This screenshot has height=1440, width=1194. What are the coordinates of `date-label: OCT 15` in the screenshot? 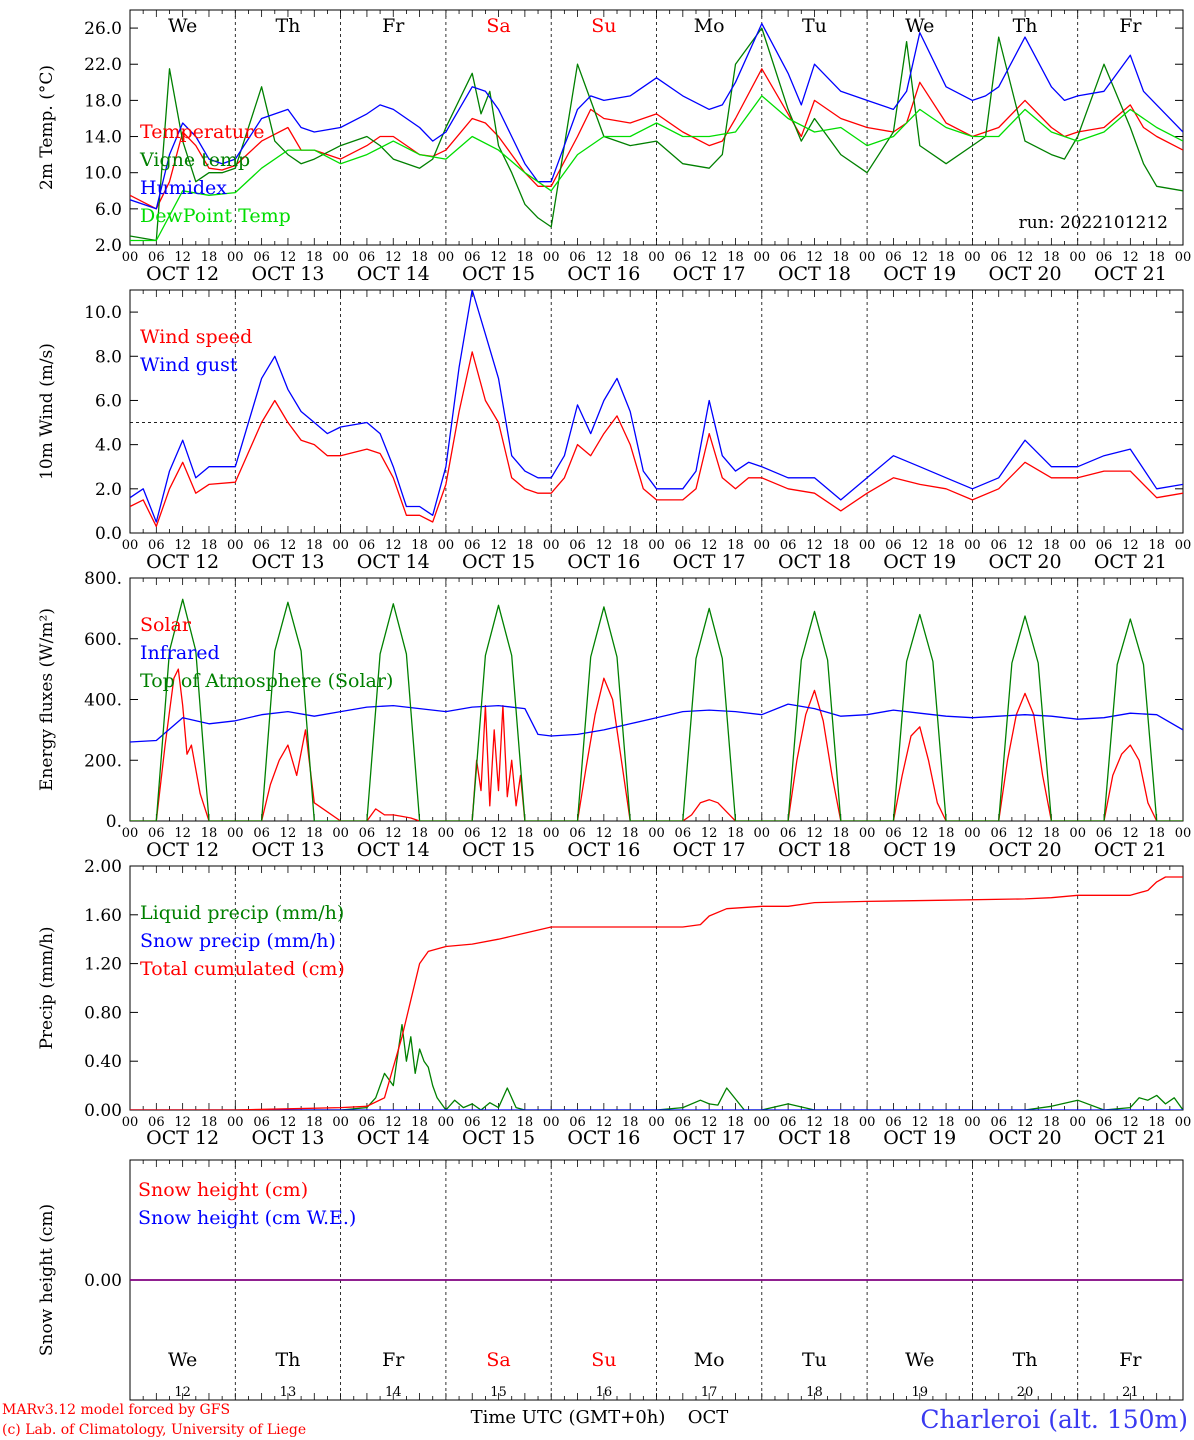 It's located at (498, 274).